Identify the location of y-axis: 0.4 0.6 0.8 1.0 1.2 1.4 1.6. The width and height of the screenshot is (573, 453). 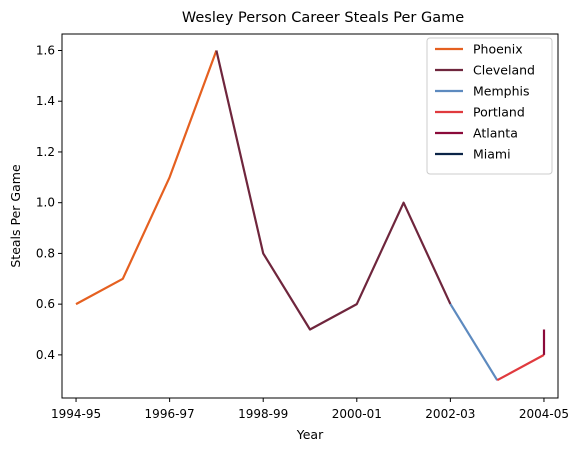
(49, 202).